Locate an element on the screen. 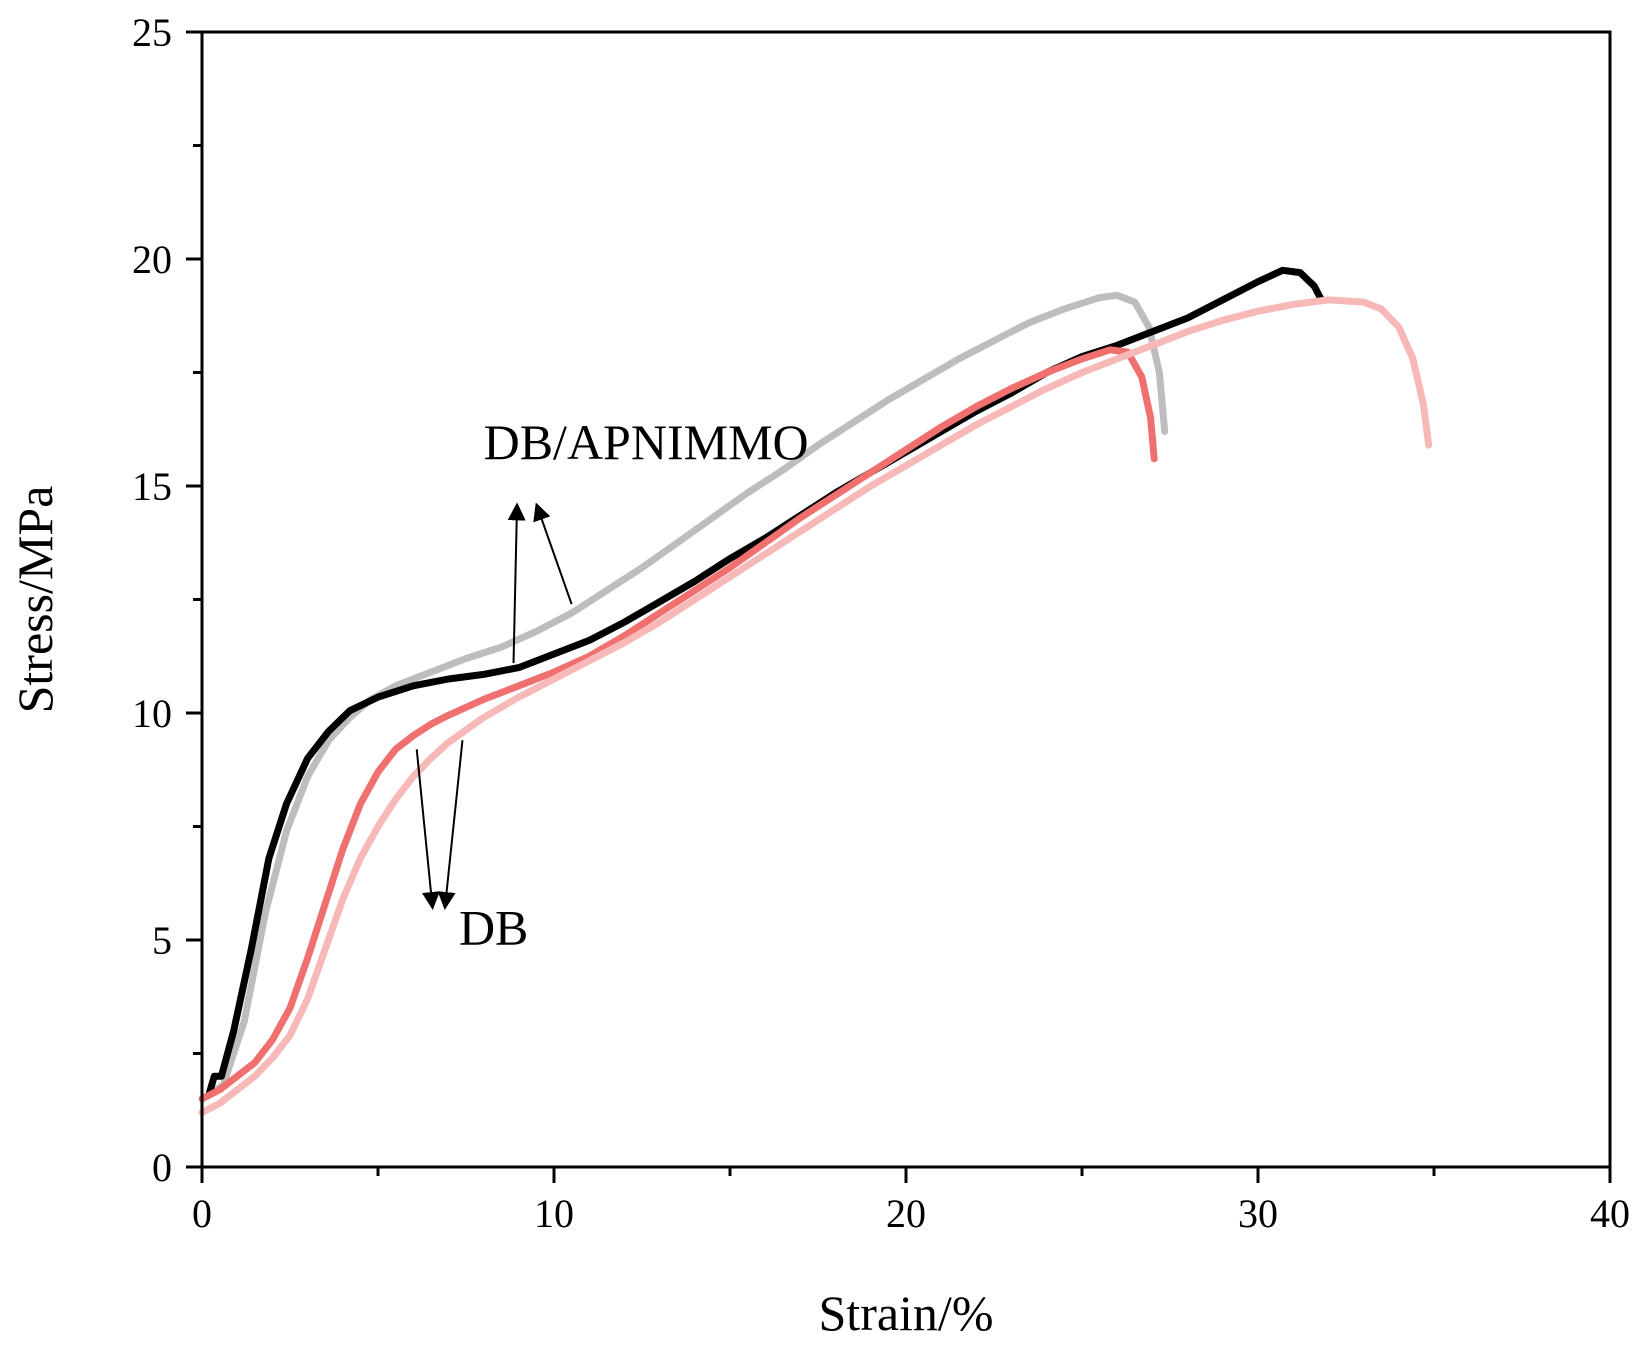 This screenshot has height=1357, width=1641. y-tick-label: 15 is located at coordinates (152, 486).